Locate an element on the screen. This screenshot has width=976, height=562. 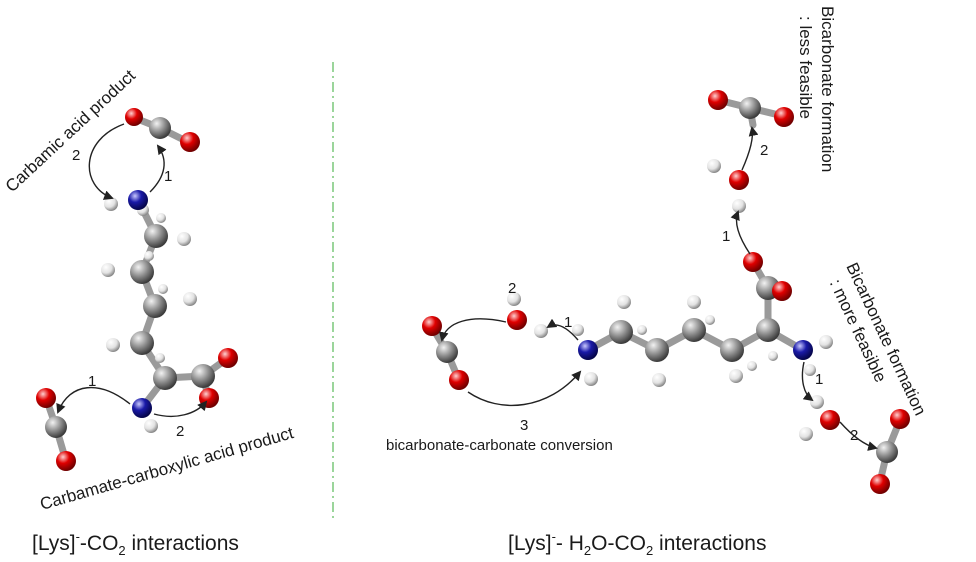
more-feasible-label: Bicarbonate formation : more feasible is located at coordinates (878, 339).